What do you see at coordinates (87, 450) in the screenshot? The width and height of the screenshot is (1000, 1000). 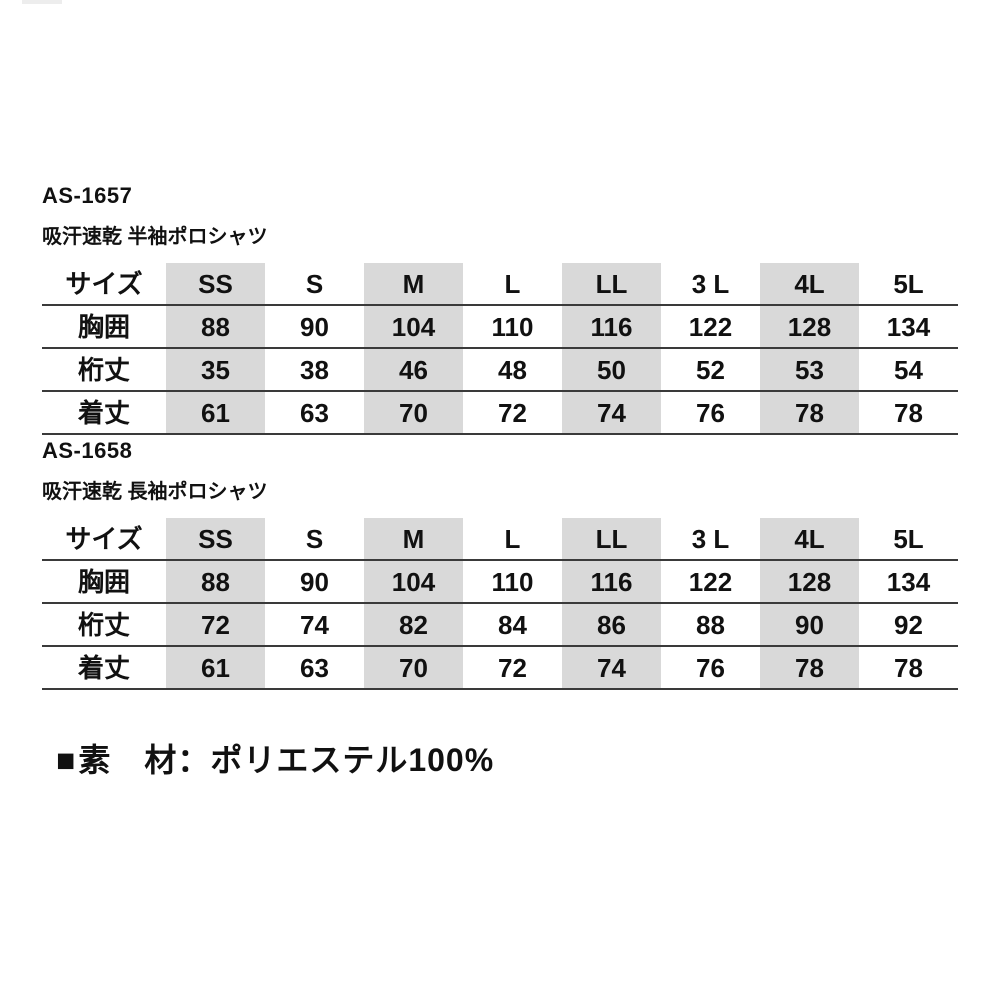 I see `product-code: AS-1658` at bounding box center [87, 450].